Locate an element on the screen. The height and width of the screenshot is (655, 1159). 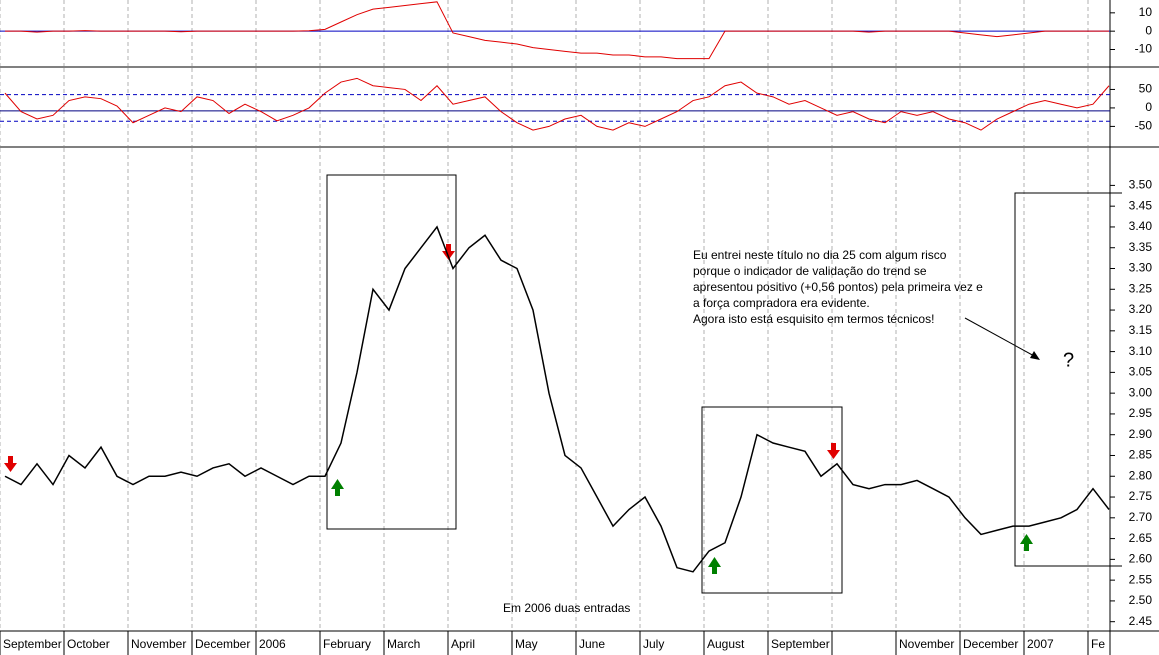
y-tick-label: 2.50 is located at coordinates (1141, 600).